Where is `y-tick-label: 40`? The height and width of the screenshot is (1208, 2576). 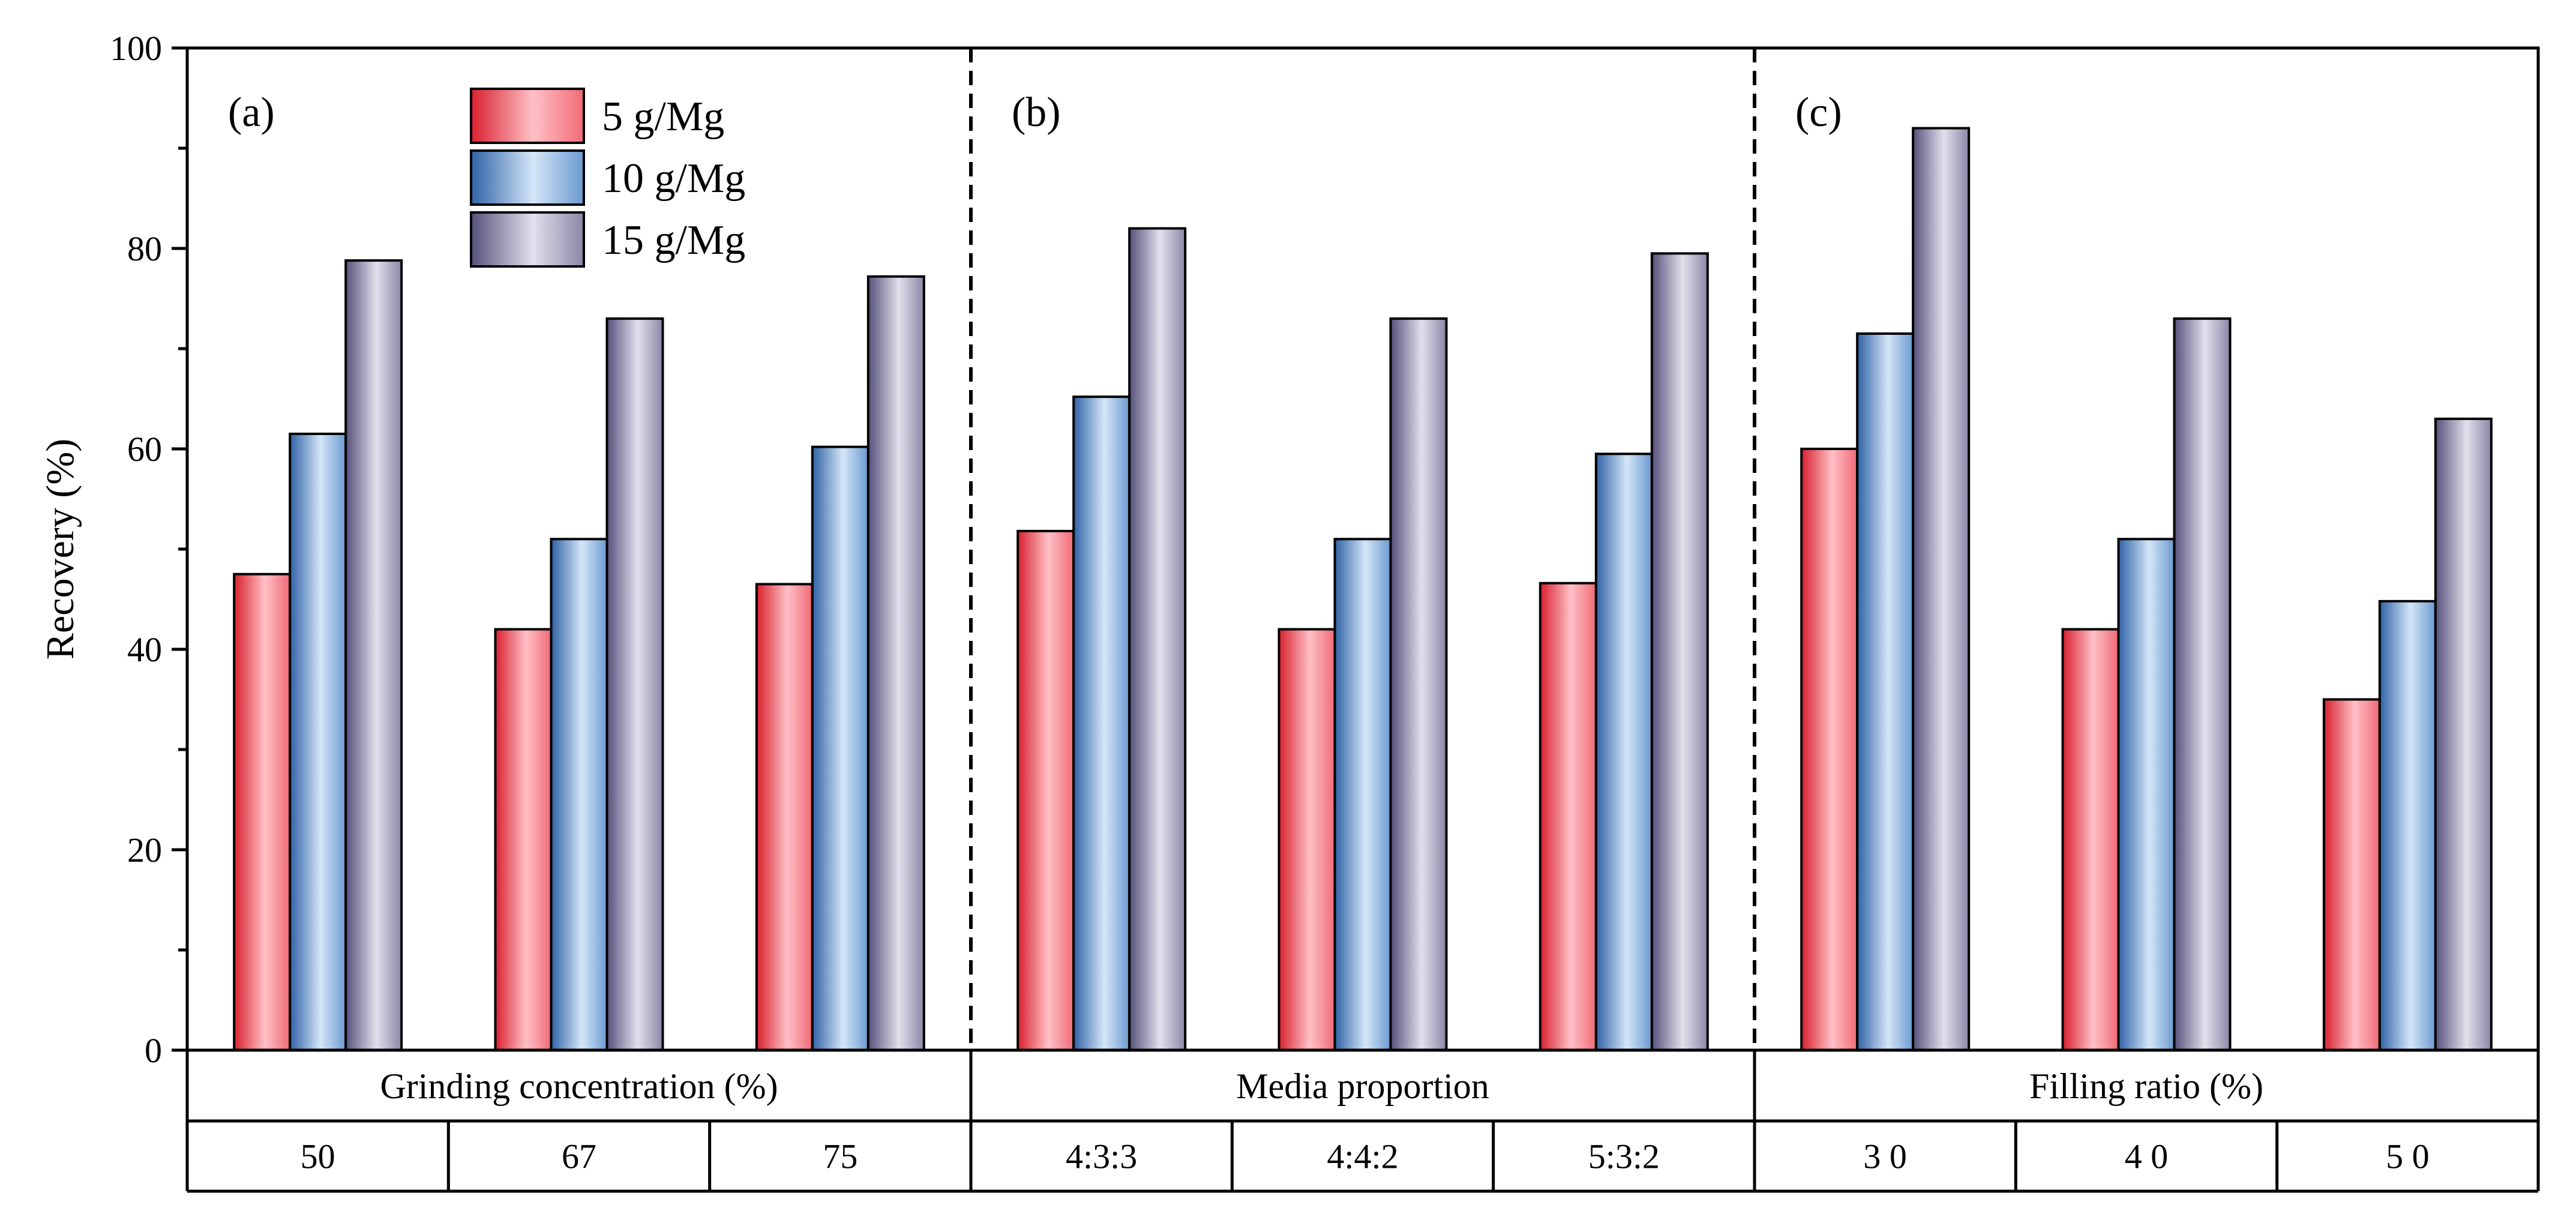
y-tick-label: 40 is located at coordinates (144, 649).